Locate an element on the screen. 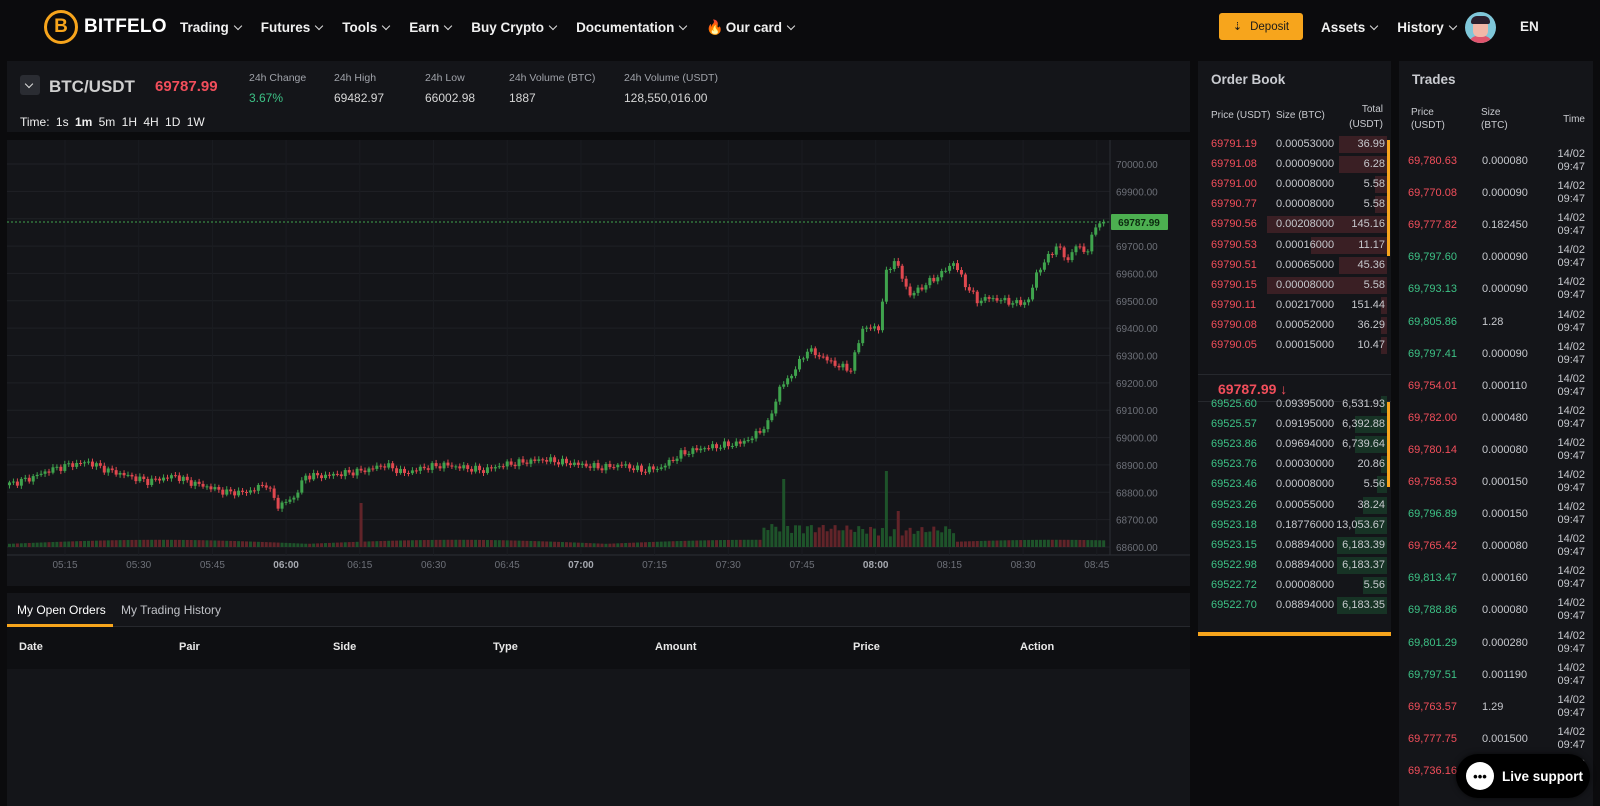  ob-ask-row: 69790.51 0.00065000 45.36 is located at coordinates (1294, 266).